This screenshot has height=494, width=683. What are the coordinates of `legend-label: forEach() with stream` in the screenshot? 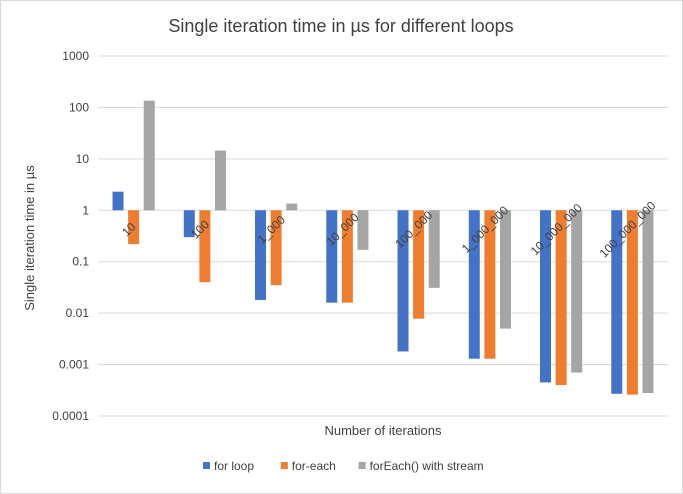 It's located at (427, 466).